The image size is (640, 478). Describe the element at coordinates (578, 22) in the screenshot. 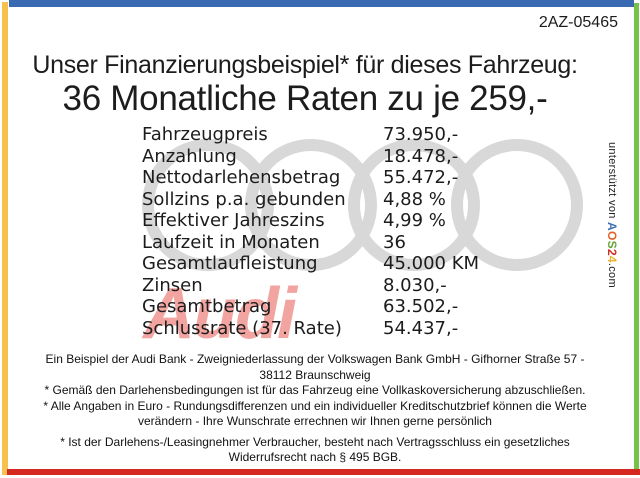

I see `document-id: 2AZ-05465` at that location.